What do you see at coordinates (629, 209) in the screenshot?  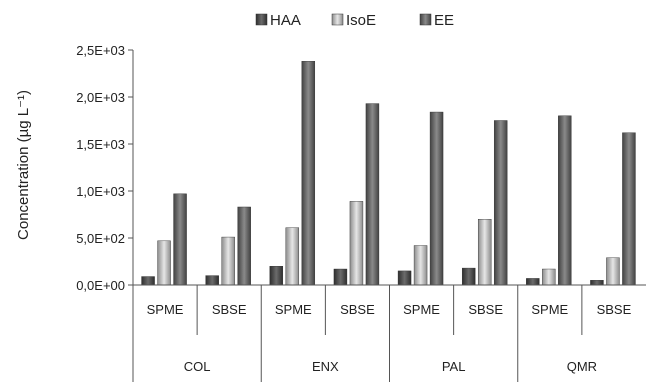 I see `bar-ee-qmr-sbse` at bounding box center [629, 209].